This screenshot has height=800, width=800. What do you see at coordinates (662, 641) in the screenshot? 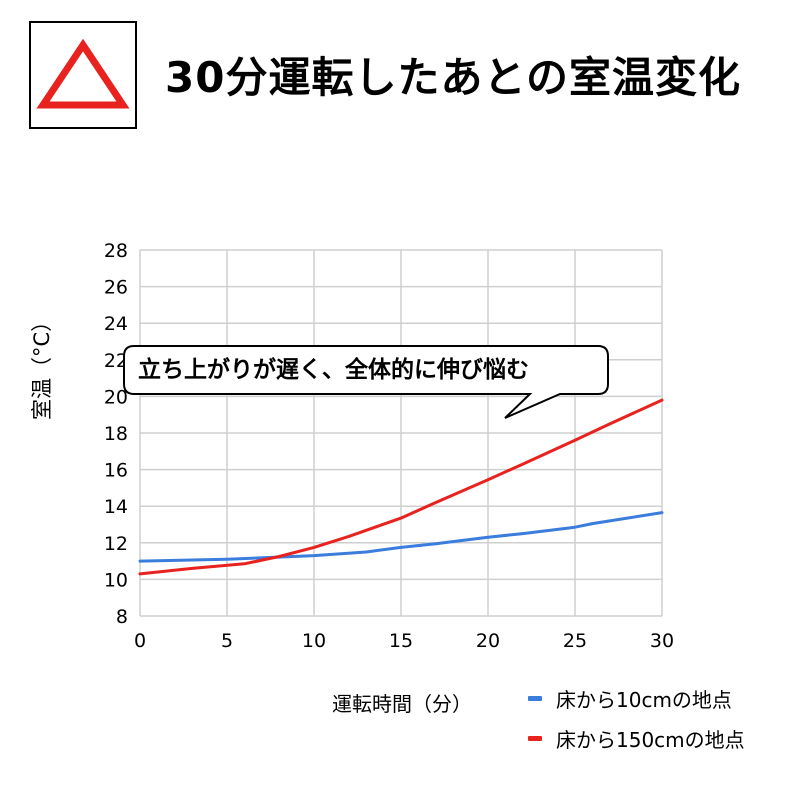
I see `x-tick-label: 30` at bounding box center [662, 641].